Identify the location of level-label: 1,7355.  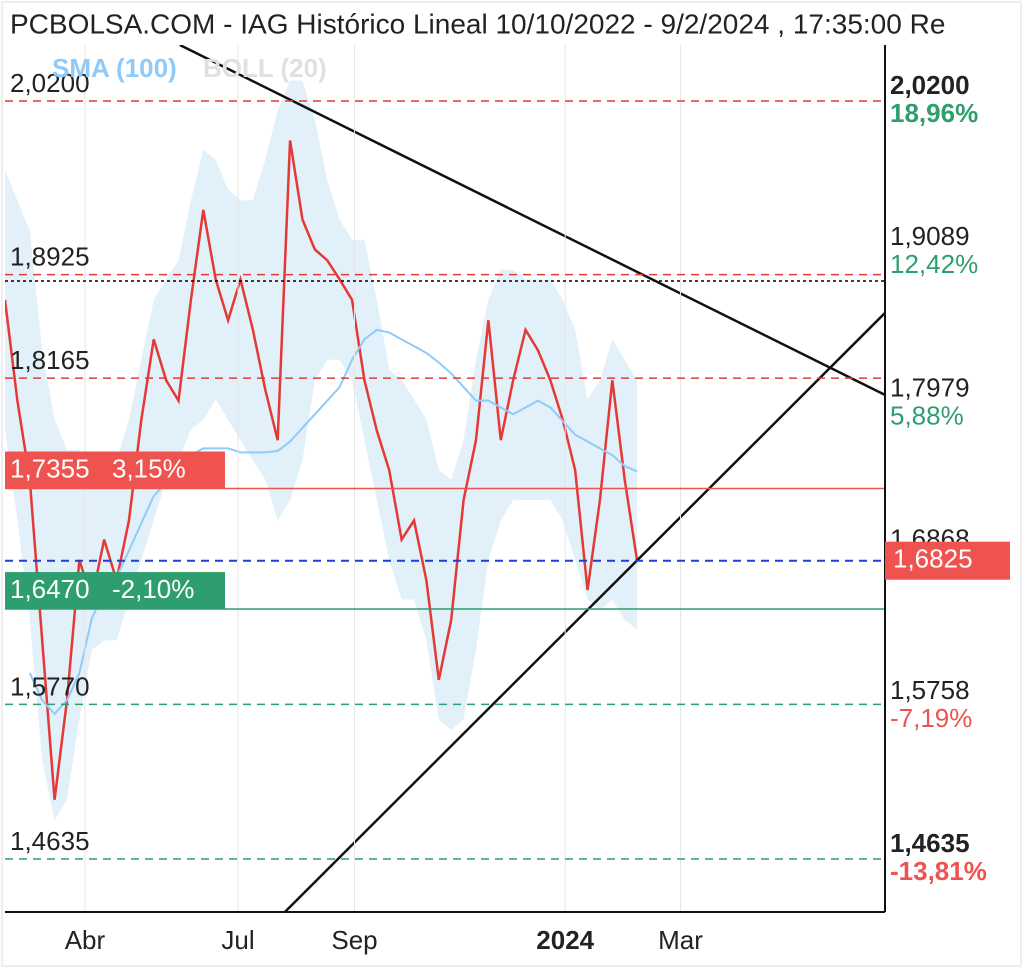
(50, 468).